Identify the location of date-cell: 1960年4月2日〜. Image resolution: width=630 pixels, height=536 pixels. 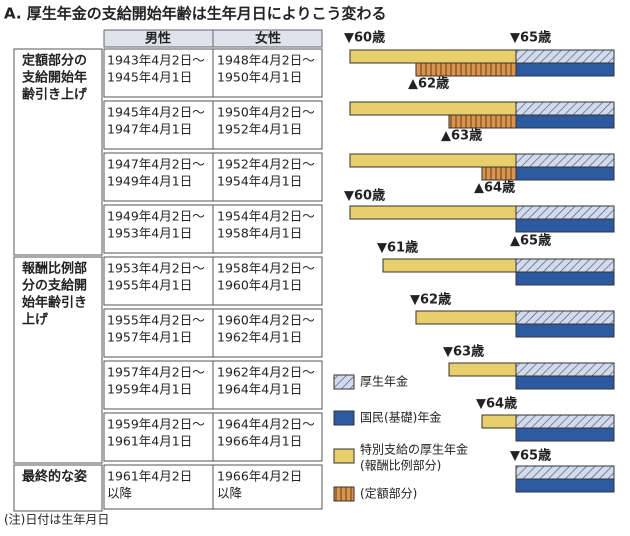
(266, 320).